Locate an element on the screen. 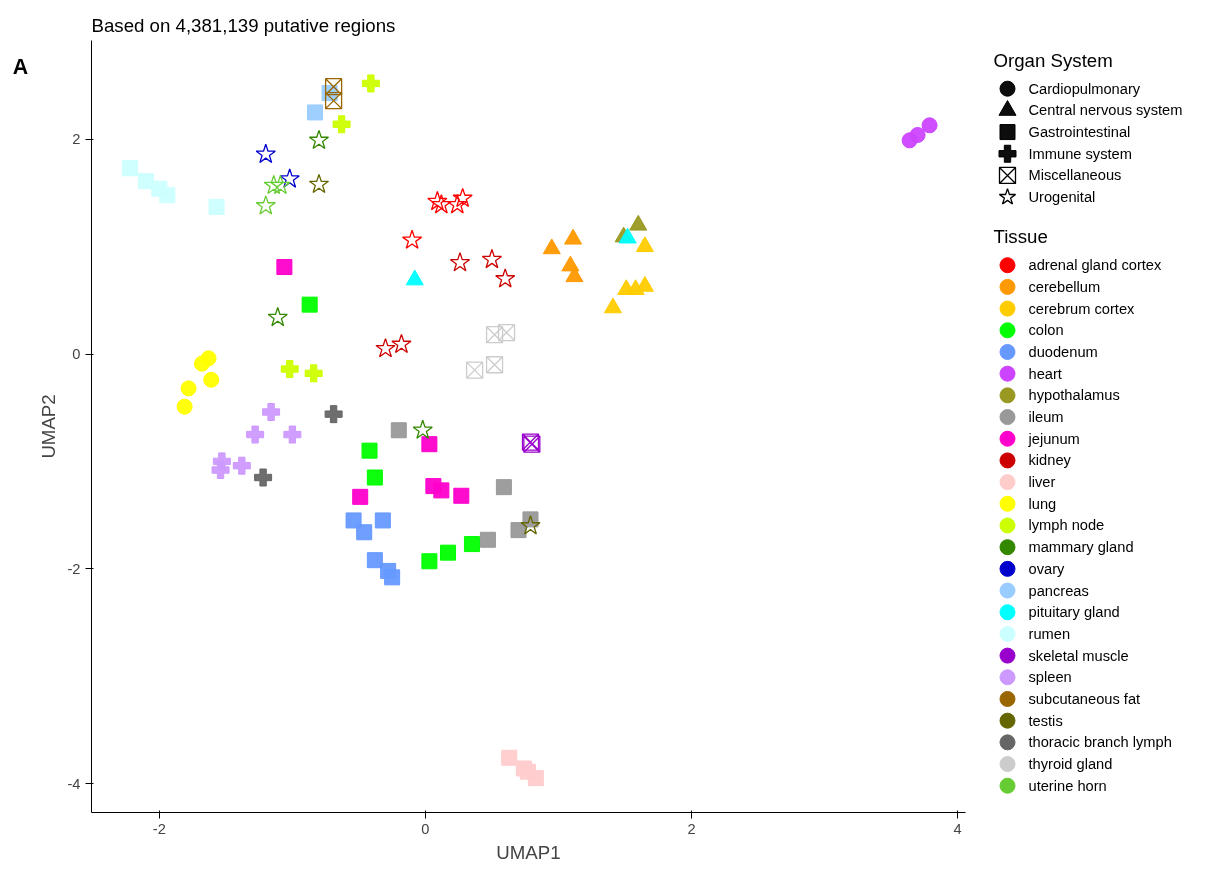 This screenshot has height=872, width=1205. chart-title: Based on 4,381,139 putative regions is located at coordinates (243, 25).